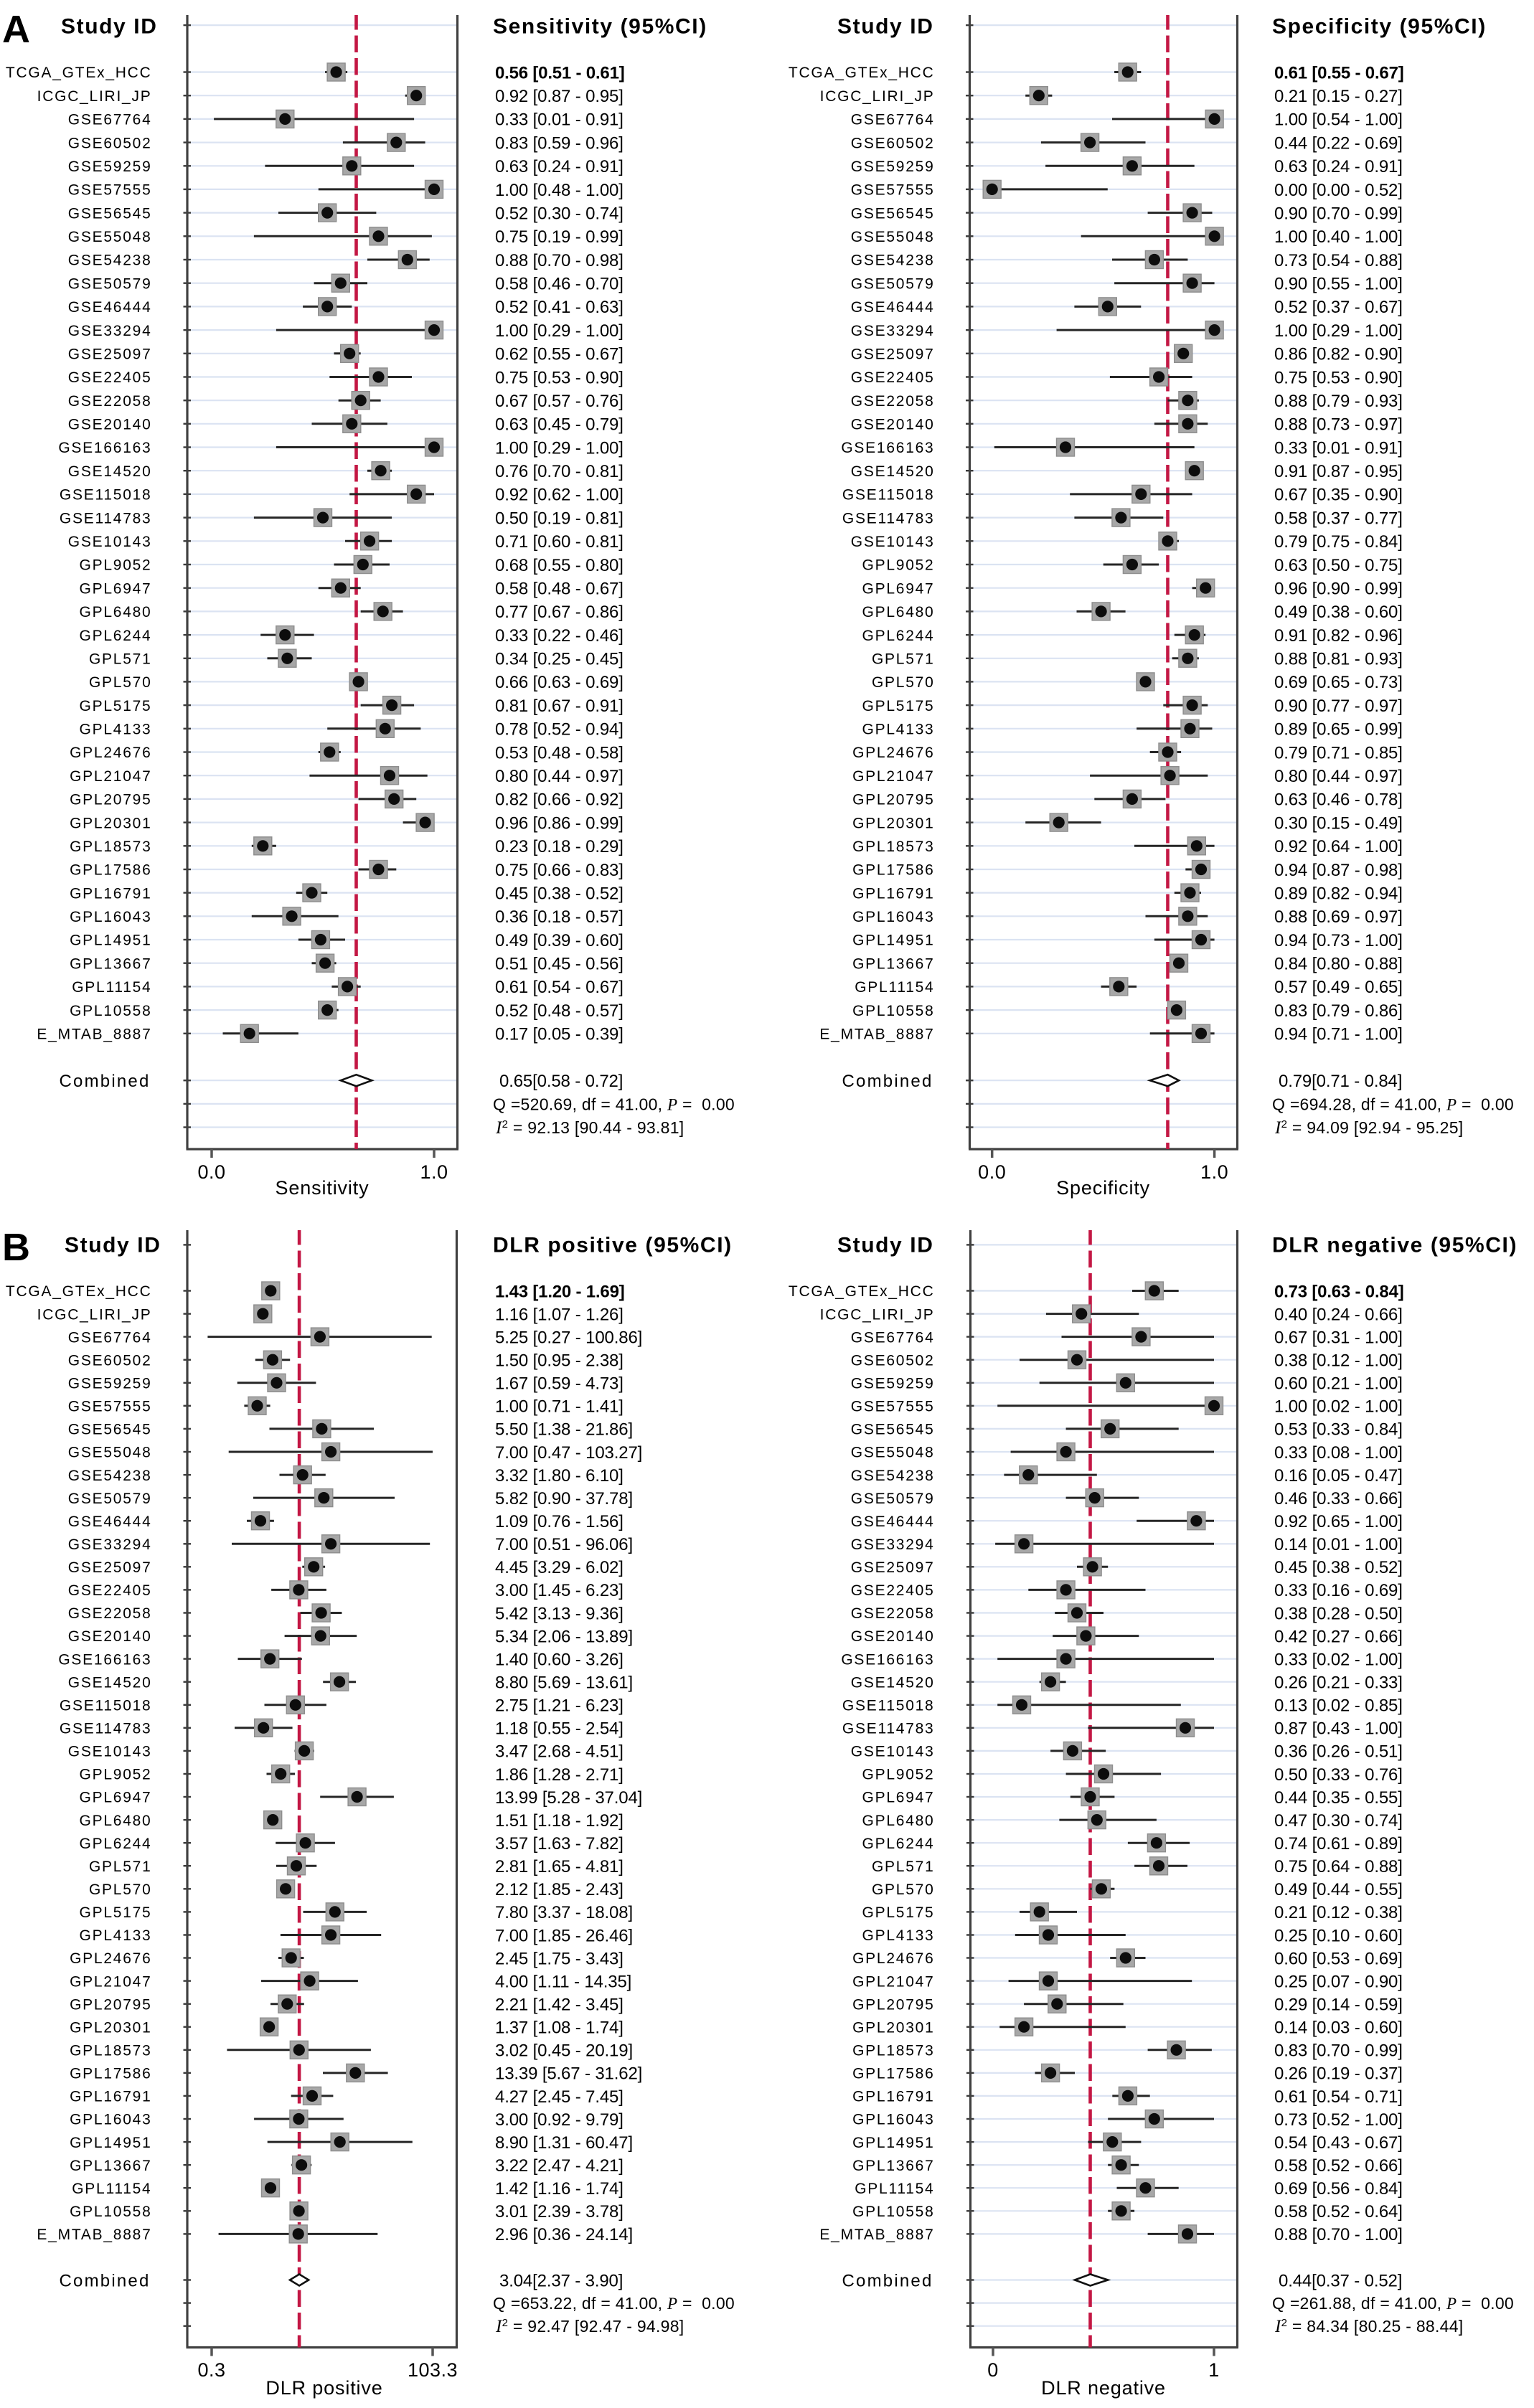 This screenshot has height=2408, width=1534. What do you see at coordinates (560, 2212) in the screenshot?
I see `svg-text: 3.01 [2.39 - 3.78]` at bounding box center [560, 2212].